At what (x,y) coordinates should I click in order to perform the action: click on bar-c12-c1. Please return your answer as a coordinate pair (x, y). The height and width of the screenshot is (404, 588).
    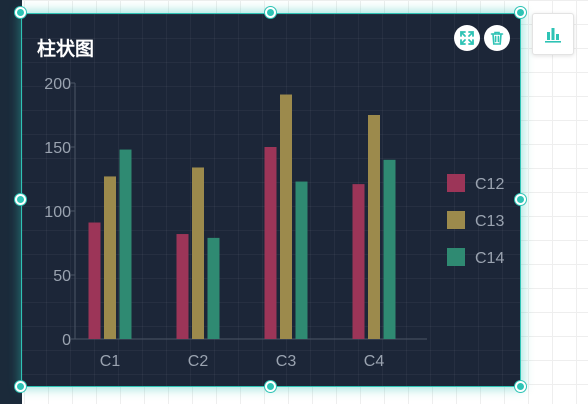
    Looking at the image, I should click on (94, 280).